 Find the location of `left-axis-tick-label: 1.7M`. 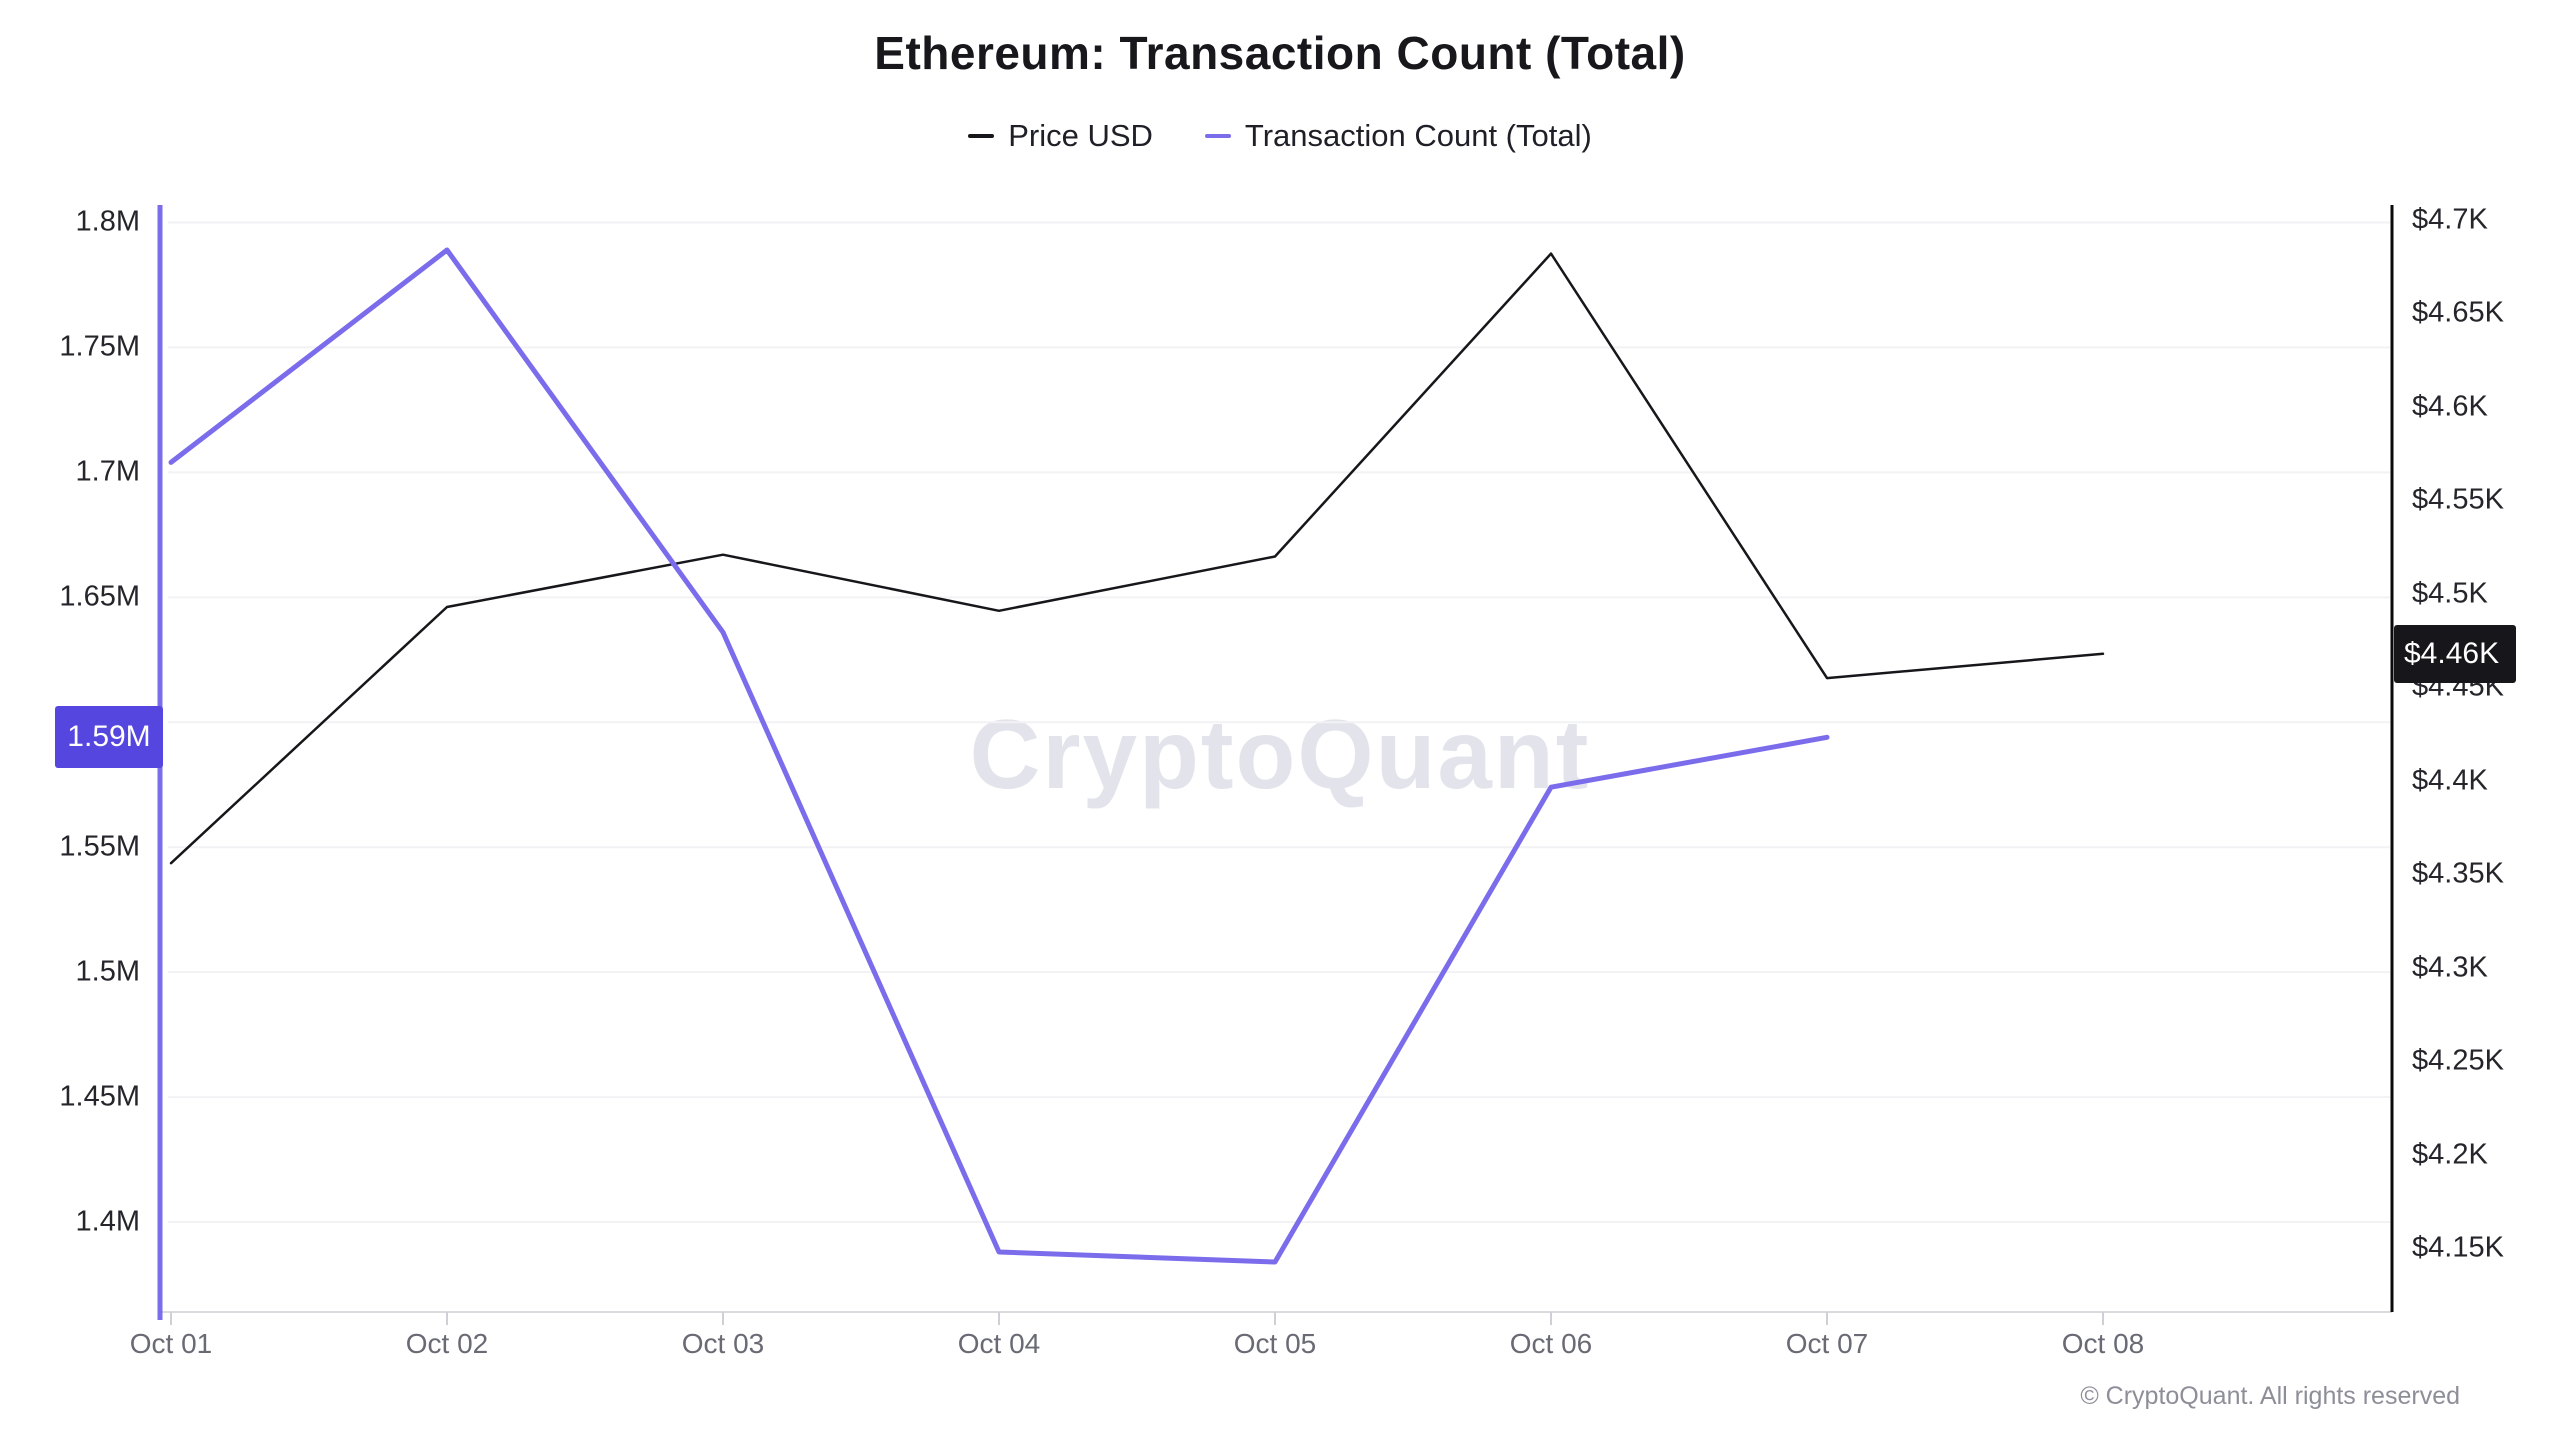

left-axis-tick-label: 1.7M is located at coordinates (107, 471).